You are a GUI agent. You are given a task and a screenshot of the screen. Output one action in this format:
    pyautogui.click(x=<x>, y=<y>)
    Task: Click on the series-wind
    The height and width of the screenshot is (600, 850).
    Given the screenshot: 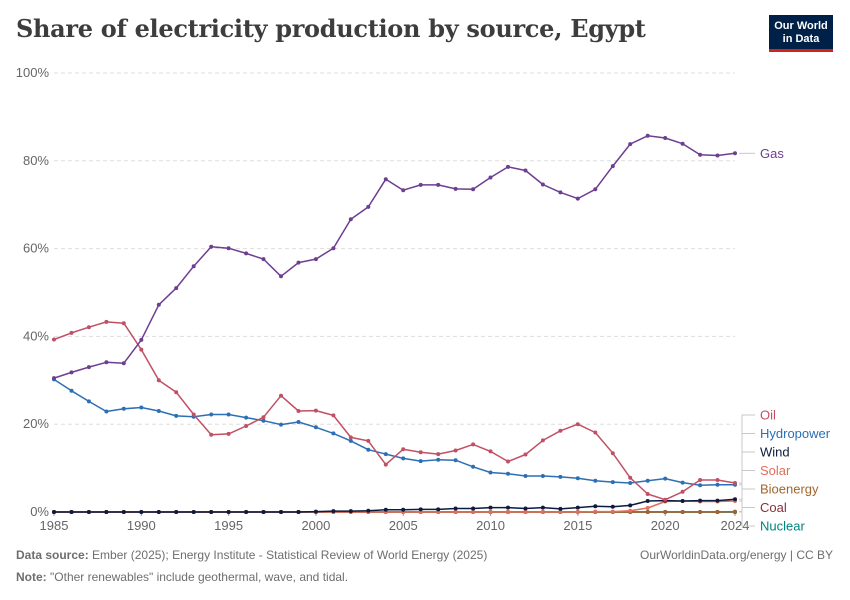 What is the action you would take?
    pyautogui.click(x=394, y=505)
    